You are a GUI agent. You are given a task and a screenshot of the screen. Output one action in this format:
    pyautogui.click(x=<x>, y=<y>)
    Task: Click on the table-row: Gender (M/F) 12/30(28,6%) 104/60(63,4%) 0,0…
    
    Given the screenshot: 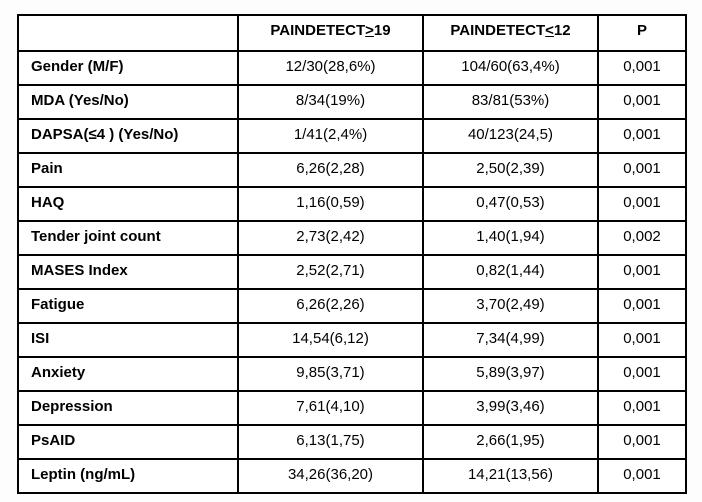 What is the action you would take?
    pyautogui.click(x=352, y=68)
    